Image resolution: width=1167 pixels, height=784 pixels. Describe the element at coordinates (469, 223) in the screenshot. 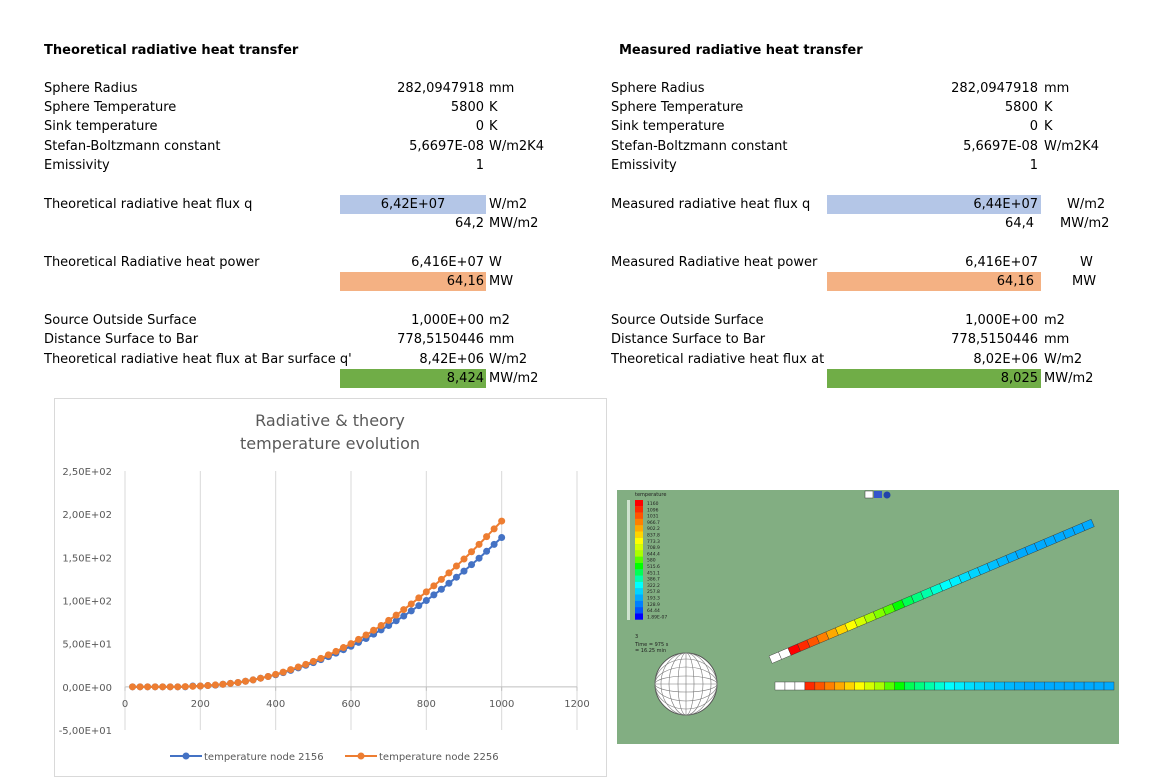

I see `left-flux-mw: 64,2` at that location.